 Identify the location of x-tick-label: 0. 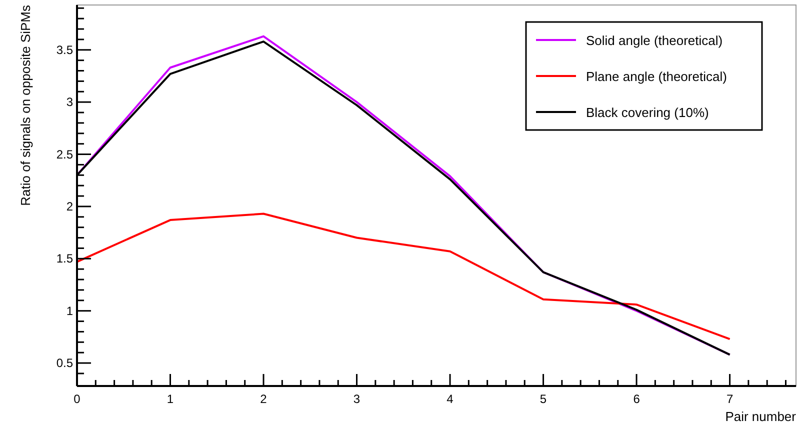
(77, 399).